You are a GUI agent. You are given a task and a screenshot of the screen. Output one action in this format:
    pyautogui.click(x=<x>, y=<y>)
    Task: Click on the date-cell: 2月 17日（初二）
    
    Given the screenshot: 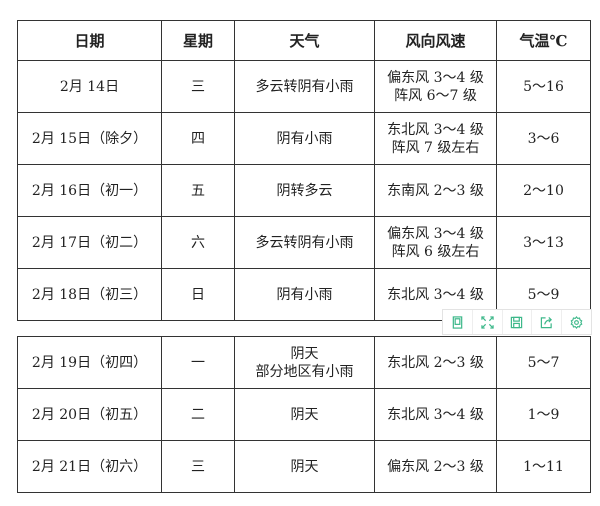 What is the action you would take?
    pyautogui.click(x=89, y=242)
    